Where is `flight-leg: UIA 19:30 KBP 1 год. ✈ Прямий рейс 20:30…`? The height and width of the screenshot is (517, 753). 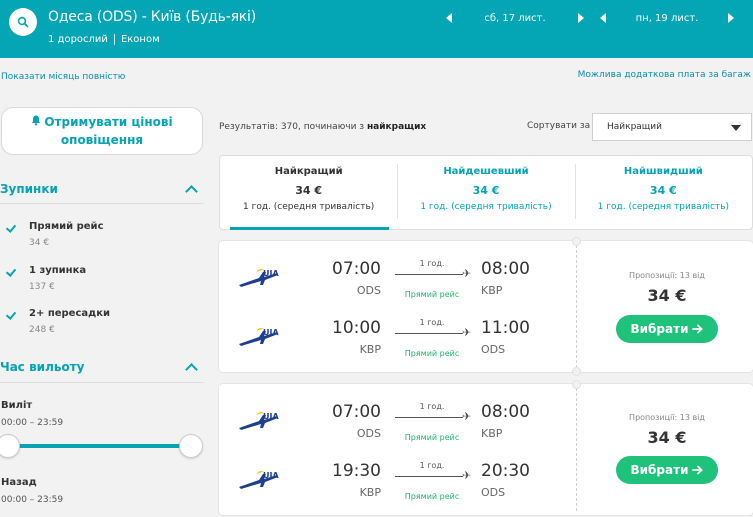 flight-leg: UIA 19:30 KBP 1 год. ✈ Прямий рейс 20:30… is located at coordinates (397, 486).